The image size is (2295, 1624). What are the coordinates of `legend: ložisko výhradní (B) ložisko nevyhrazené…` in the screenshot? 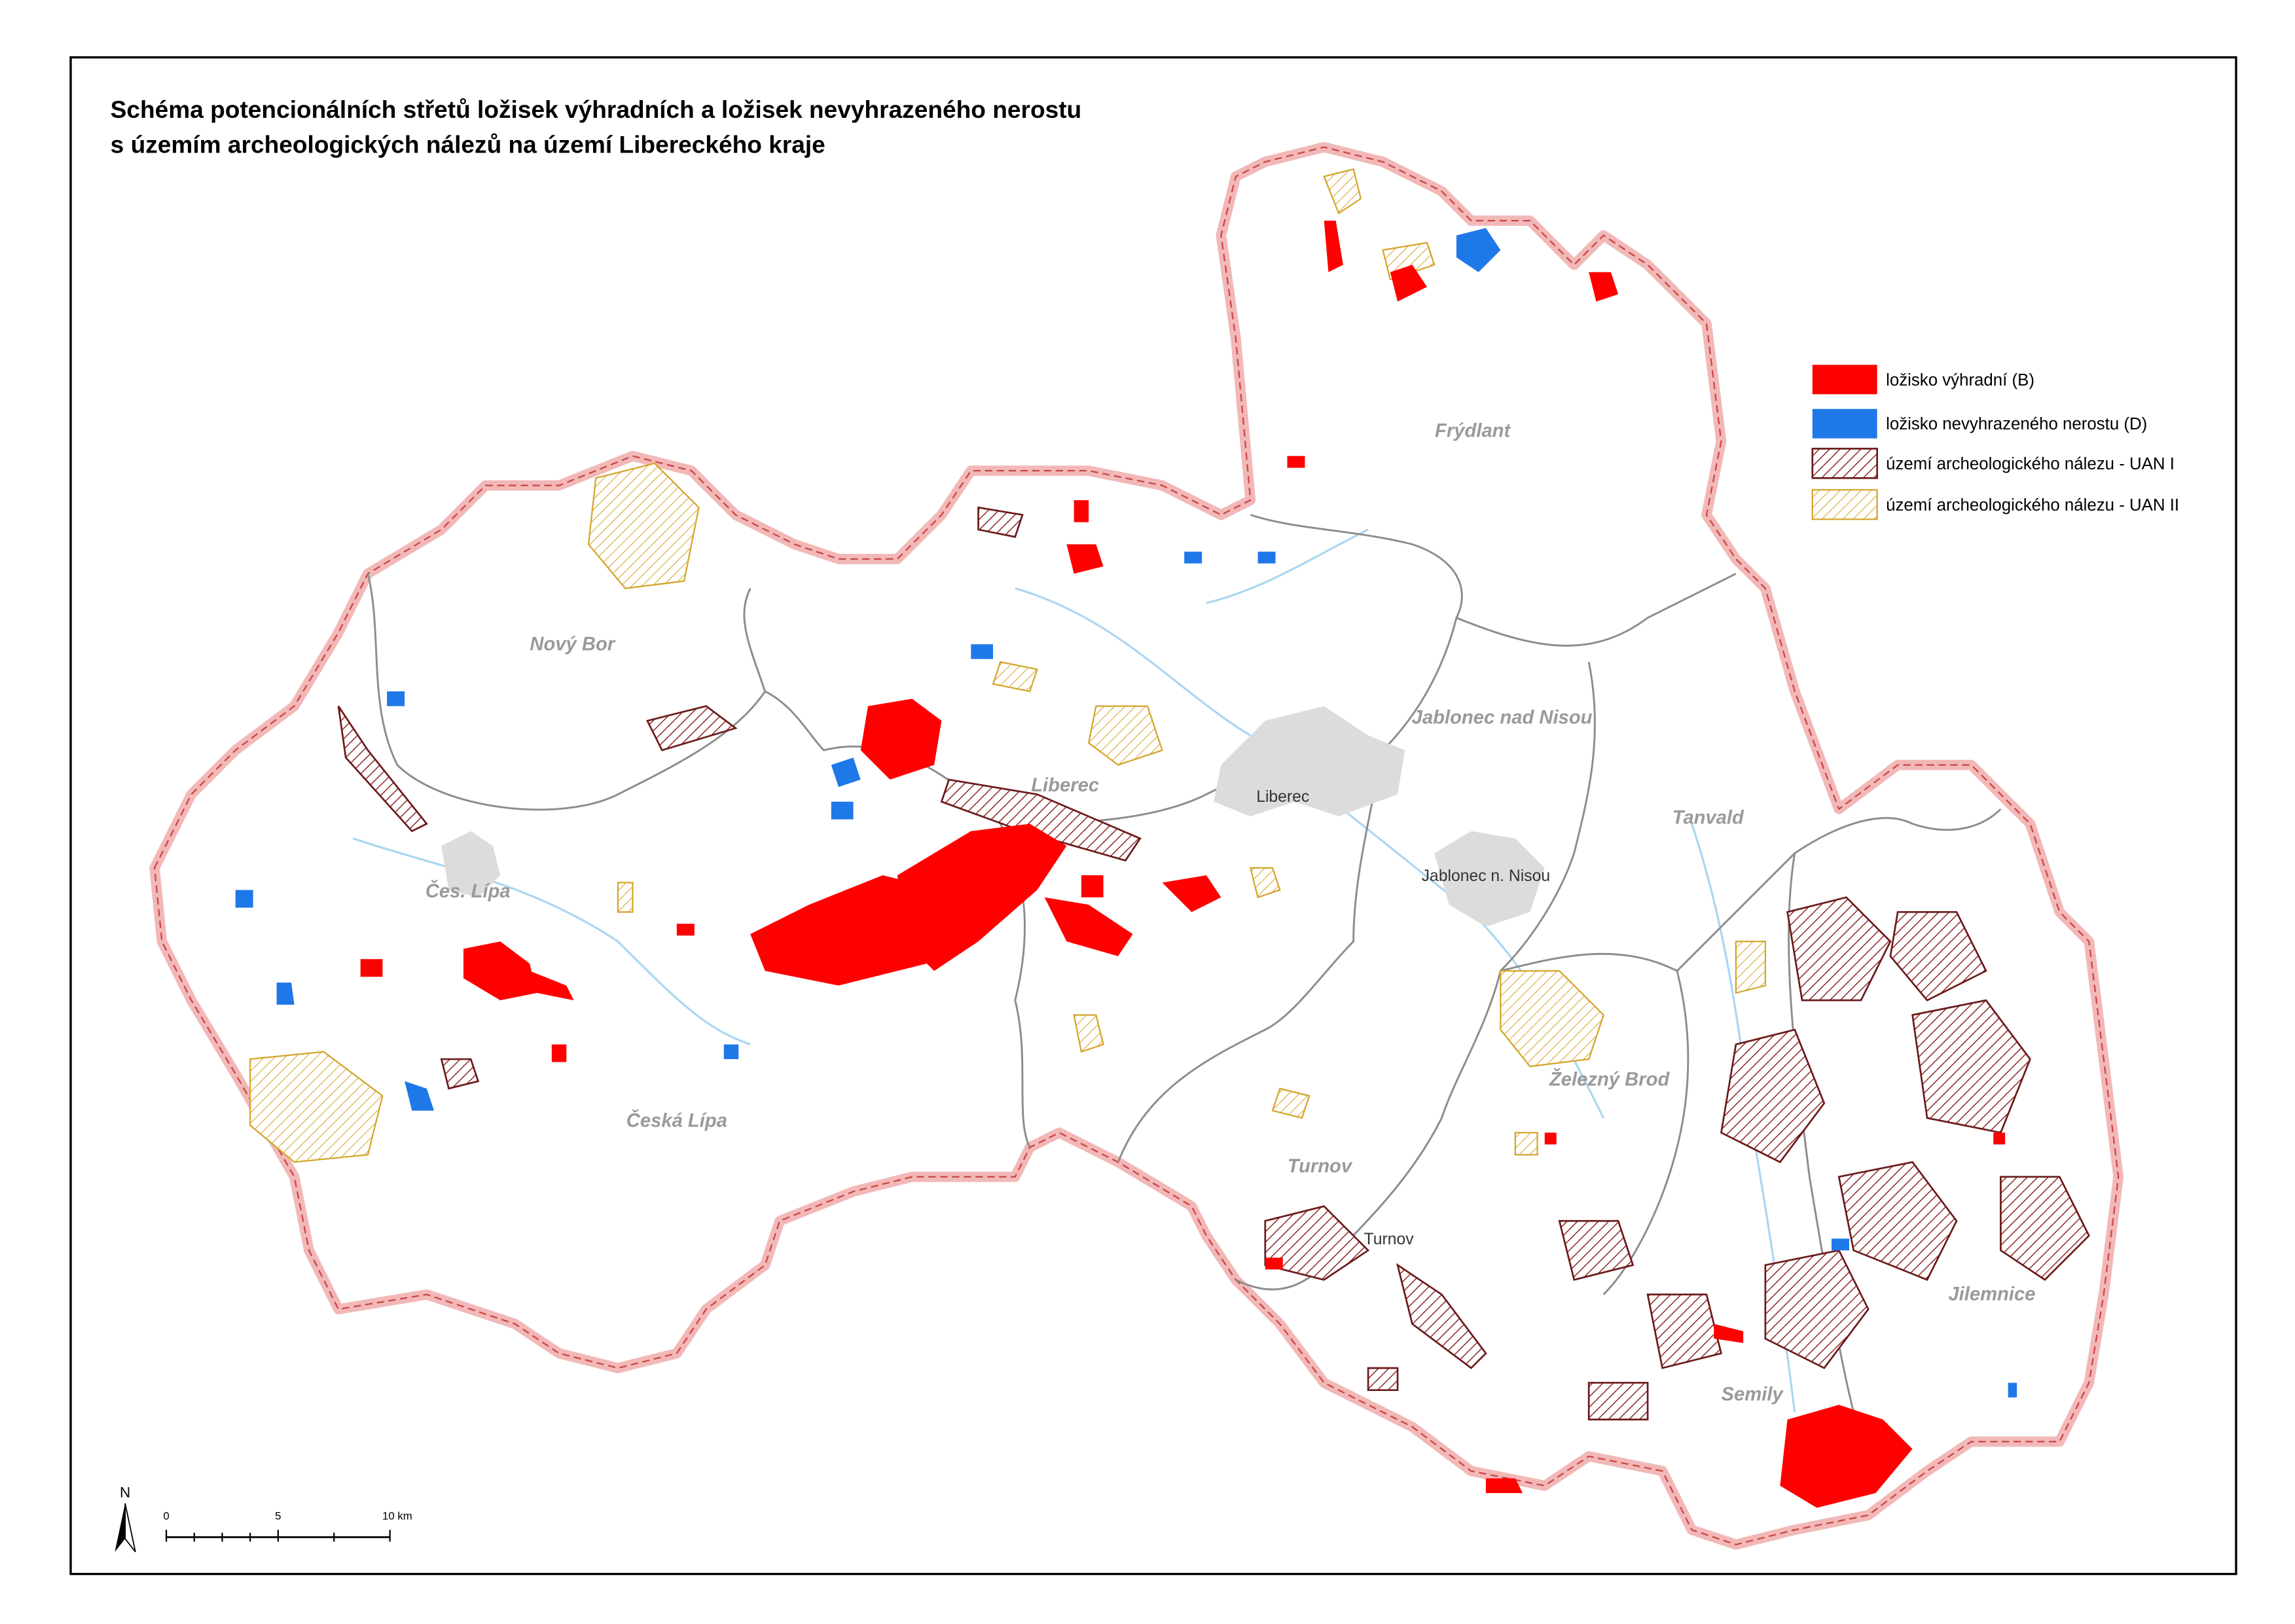 It's located at (1995, 442).